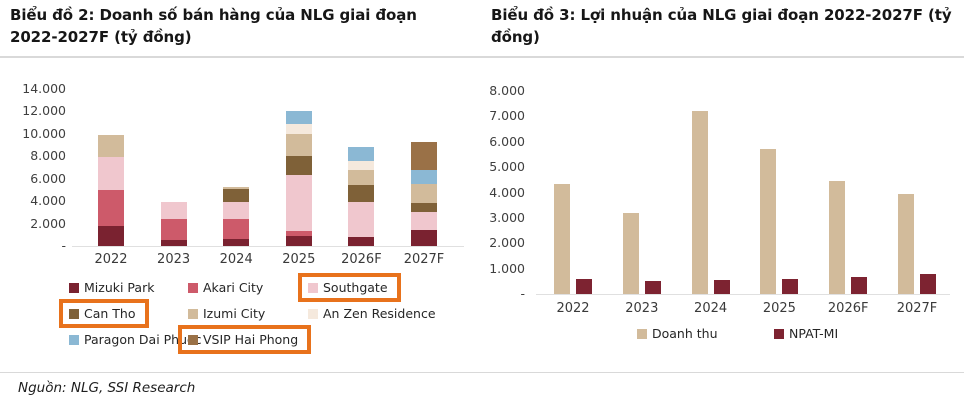 This screenshot has width=964, height=408. What do you see at coordinates (507, 268) in the screenshot?
I see `y-axis-label: 1.000` at bounding box center [507, 268].